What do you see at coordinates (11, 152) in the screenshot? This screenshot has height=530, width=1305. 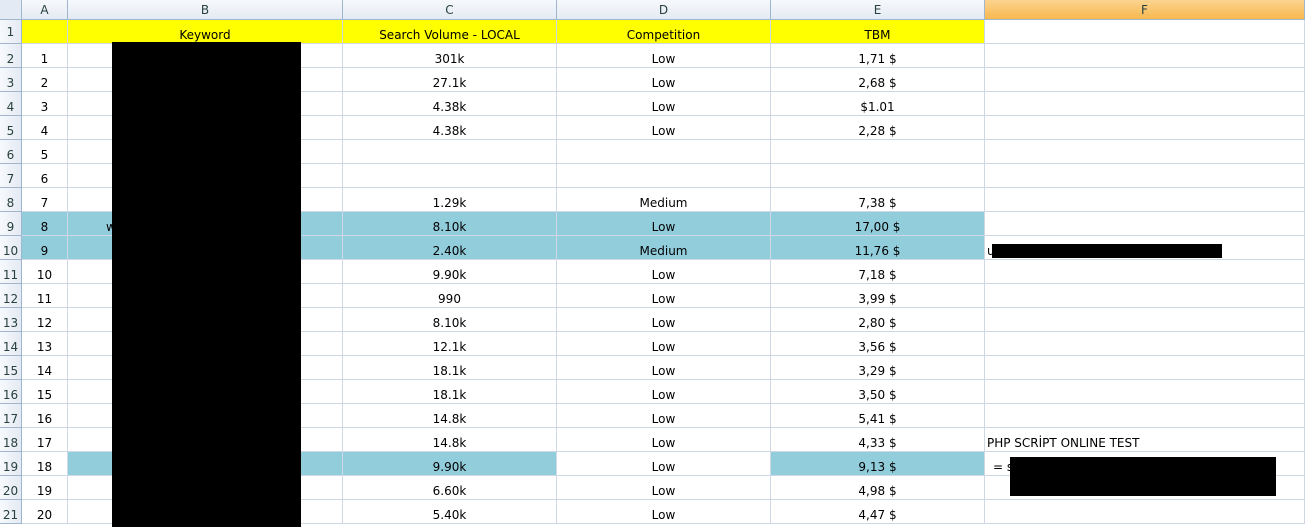 I see `row-header-6: 6` at bounding box center [11, 152].